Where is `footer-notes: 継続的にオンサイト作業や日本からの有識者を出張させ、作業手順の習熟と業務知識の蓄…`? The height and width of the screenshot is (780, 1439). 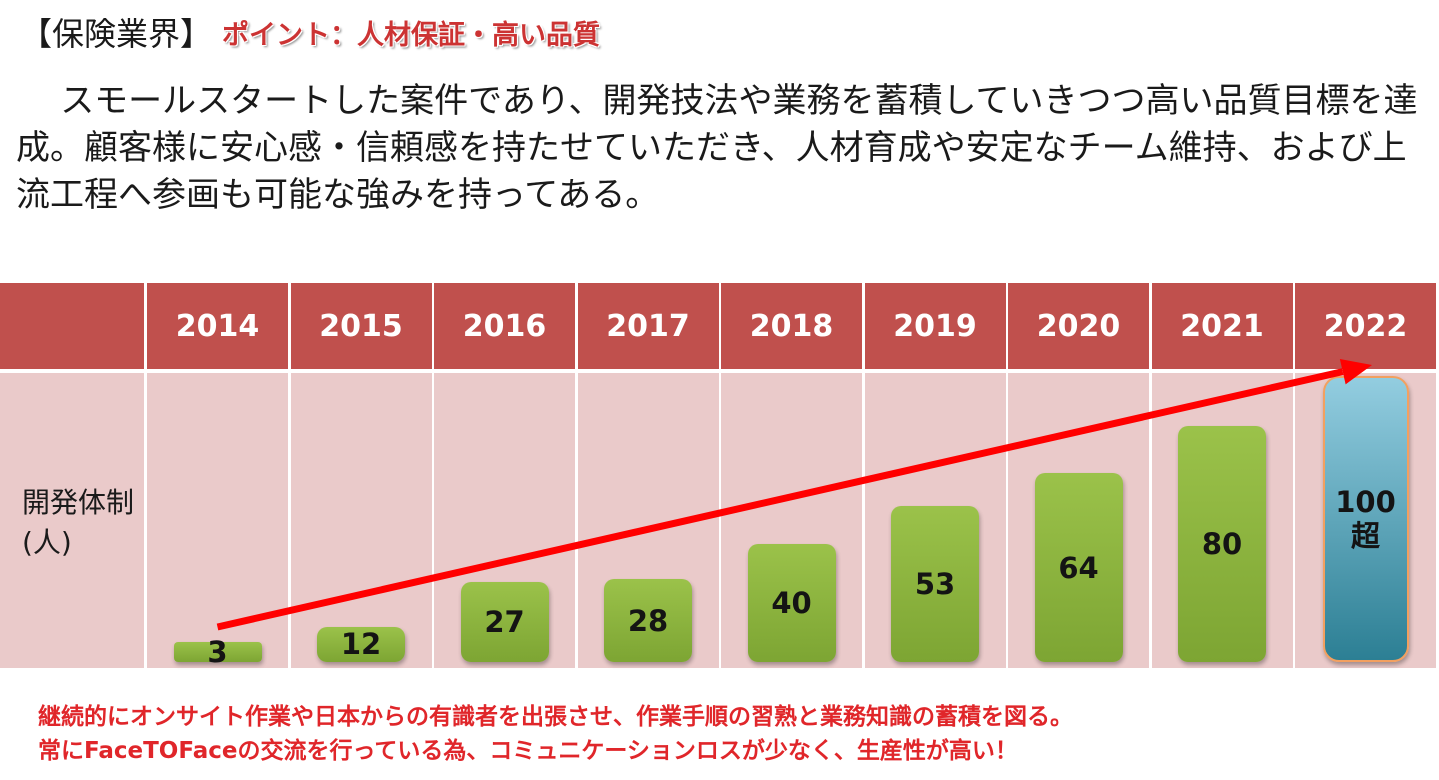
footer-notes: 継続的にオンサイト作業や日本からの有識者を出張させ、作業手順の習熟と業務知識の蓄… is located at coordinates (733, 734).